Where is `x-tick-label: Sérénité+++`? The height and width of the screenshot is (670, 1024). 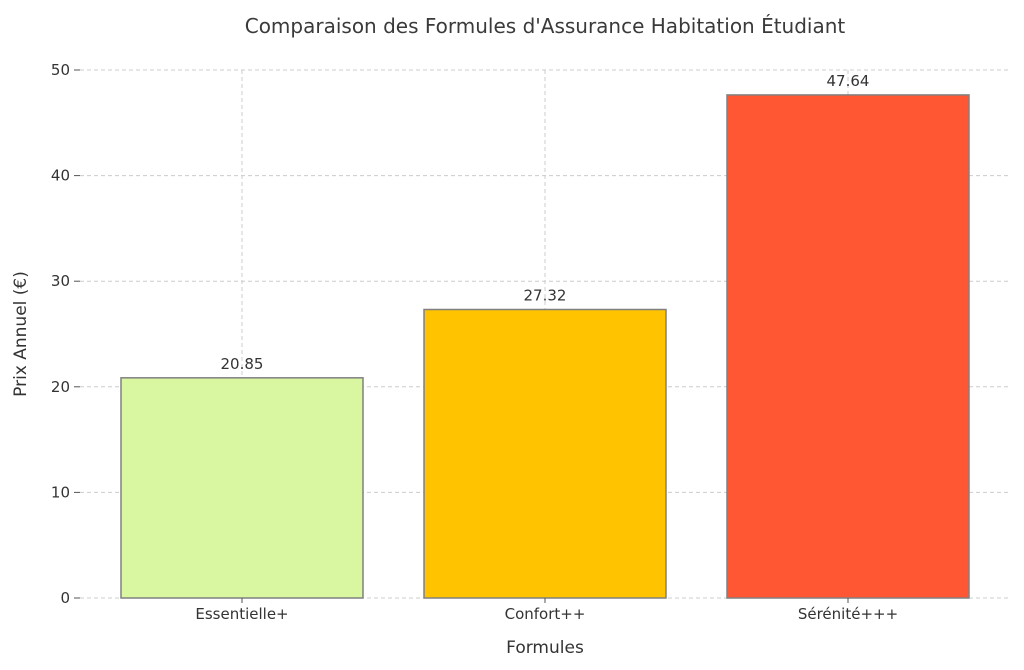 x-tick-label: Sérénité+++ is located at coordinates (848, 614).